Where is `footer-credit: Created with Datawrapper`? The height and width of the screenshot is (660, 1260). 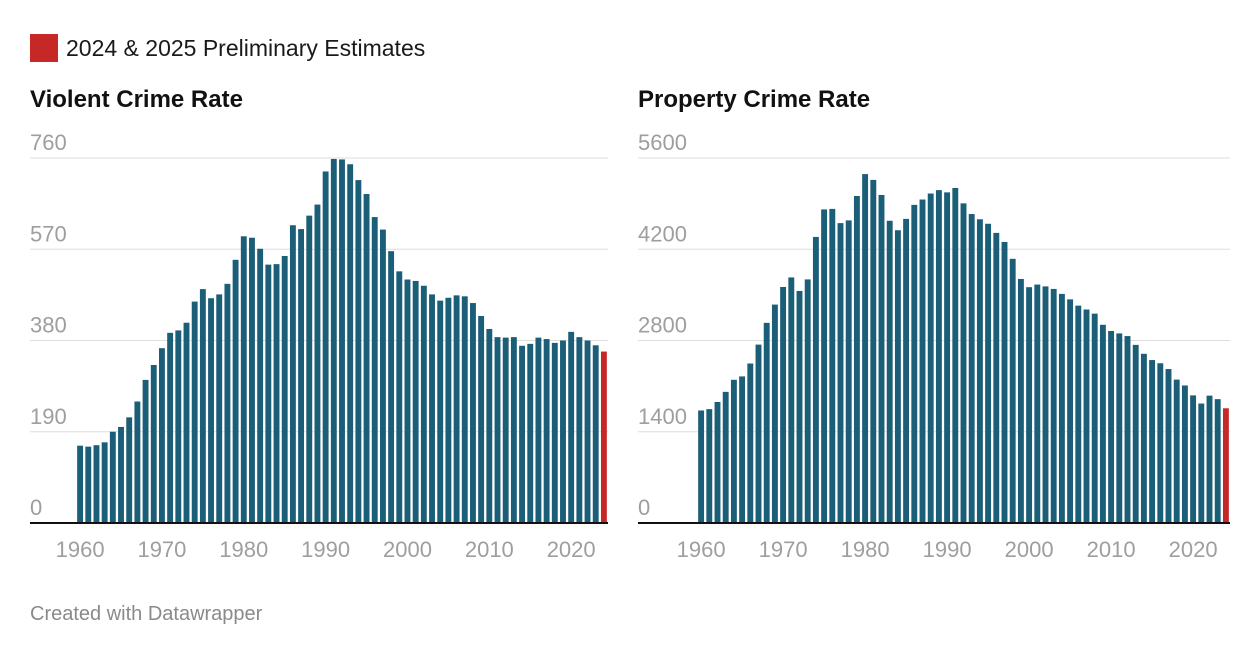 footer-credit: Created with Datawrapper is located at coordinates (146, 614).